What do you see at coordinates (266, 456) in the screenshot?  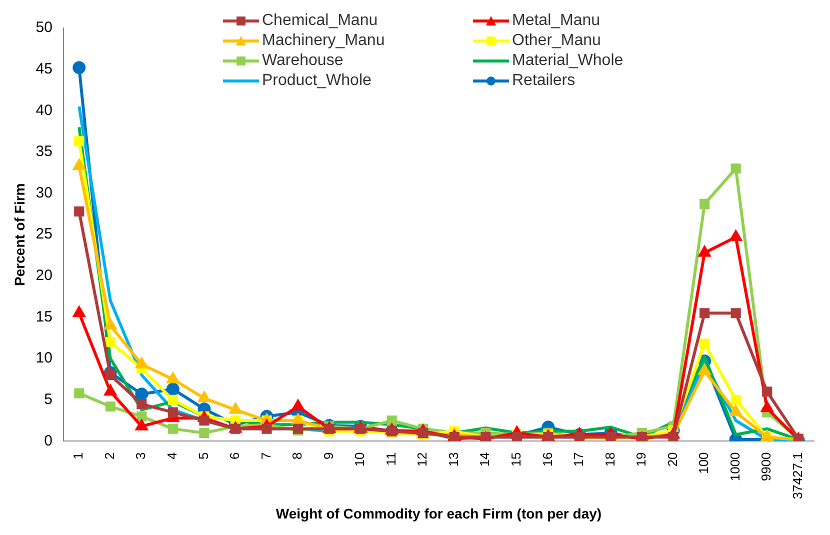 I see `x-tick-label: 7` at bounding box center [266, 456].